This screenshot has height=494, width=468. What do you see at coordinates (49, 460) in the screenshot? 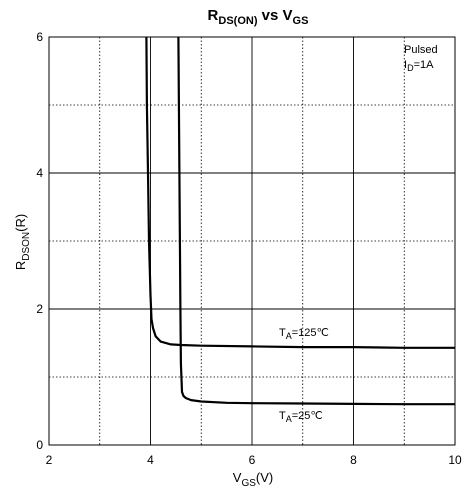
I see `x-tick-label: 2` at bounding box center [49, 460].